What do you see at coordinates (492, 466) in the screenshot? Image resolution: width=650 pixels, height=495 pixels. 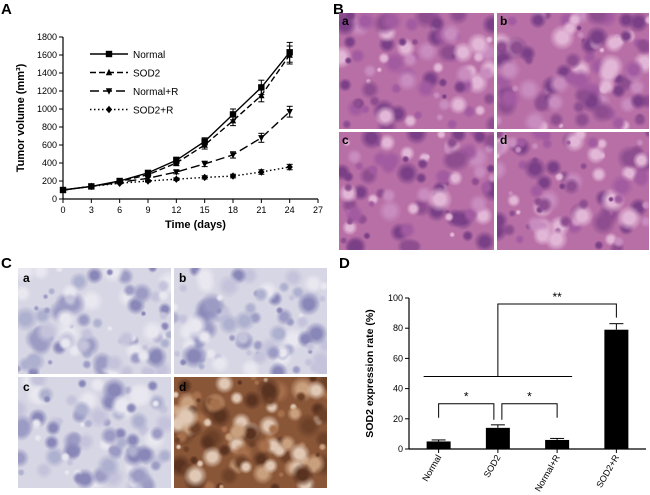 I see `x-tick-label: SOD2` at bounding box center [492, 466].